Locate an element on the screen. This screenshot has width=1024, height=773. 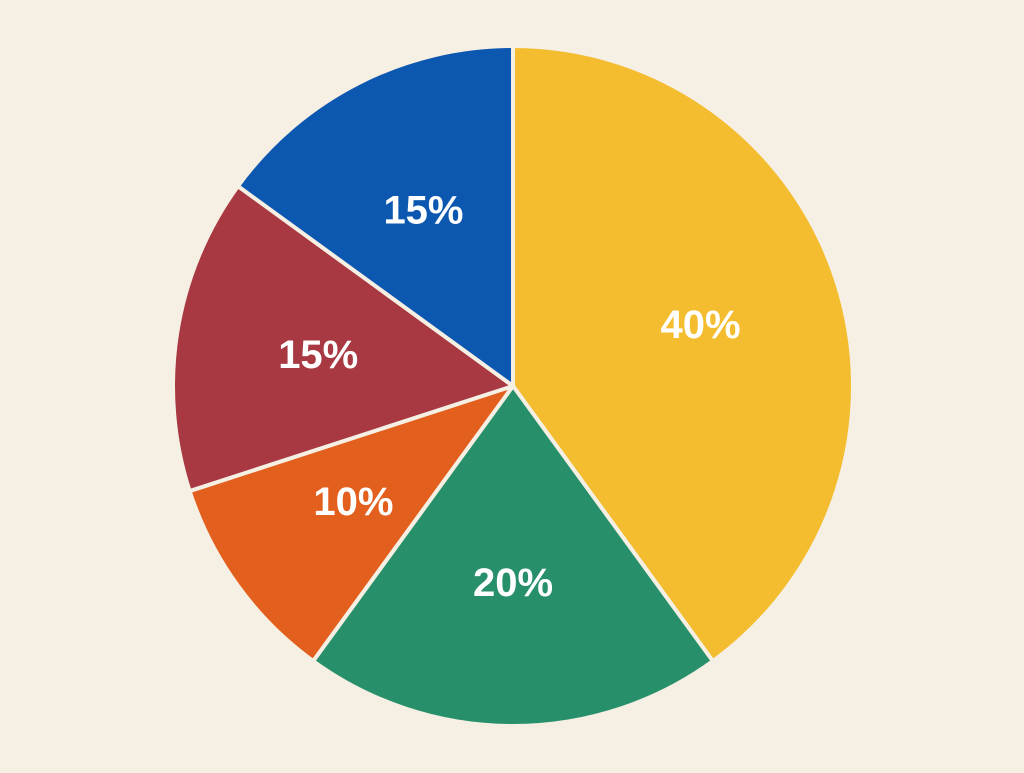
pie-slice-label-3: 15% is located at coordinates (318, 355).